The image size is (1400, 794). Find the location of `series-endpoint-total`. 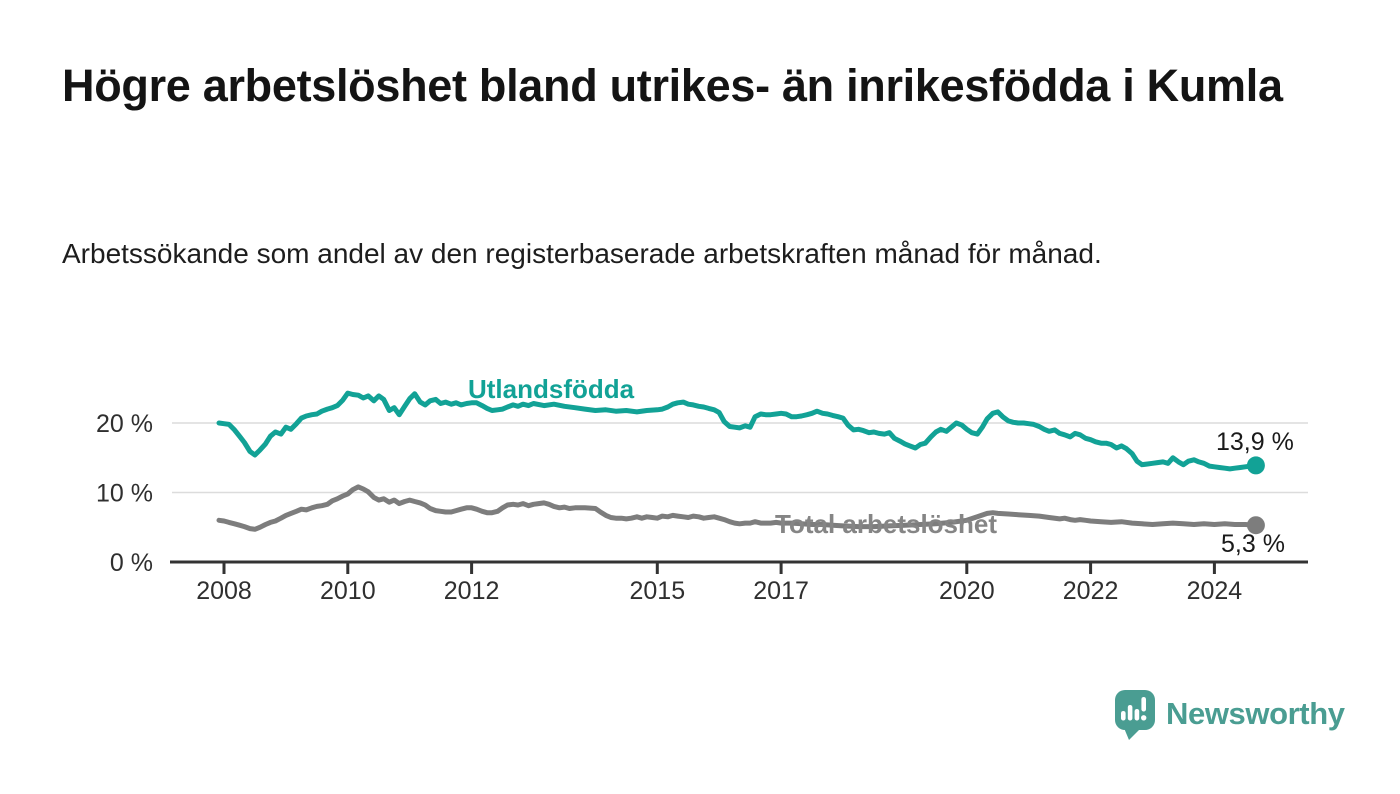

series-endpoint-total is located at coordinates (1255, 525).